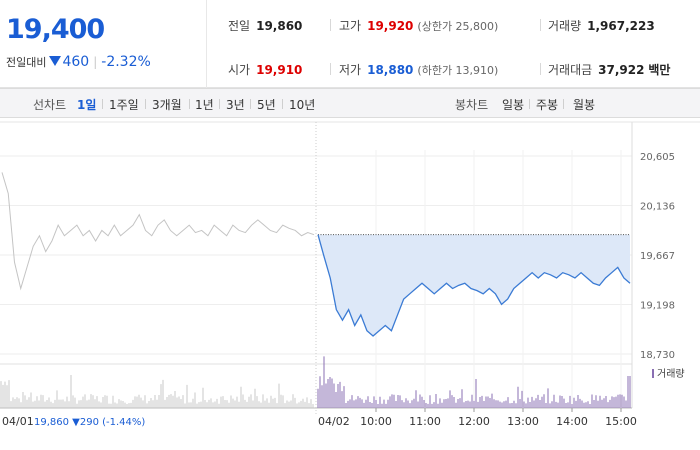 The height and width of the screenshot is (450, 700). I want to click on current-price-block: 19,400 전일대비 460 | -2.32%, so click(103, 44).